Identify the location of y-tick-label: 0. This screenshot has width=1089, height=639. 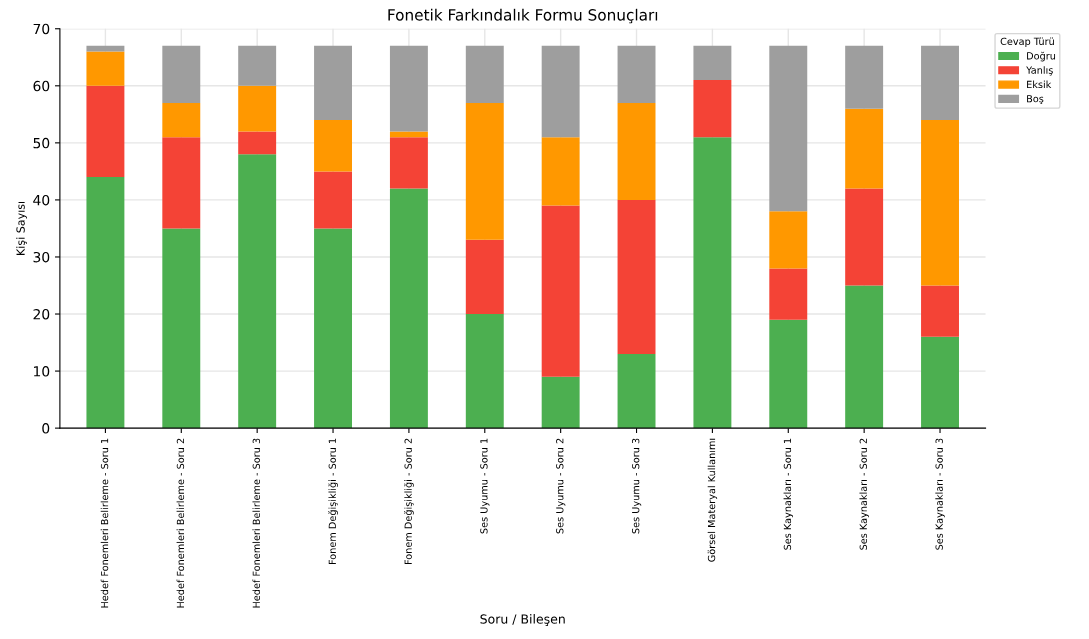
(46, 428).